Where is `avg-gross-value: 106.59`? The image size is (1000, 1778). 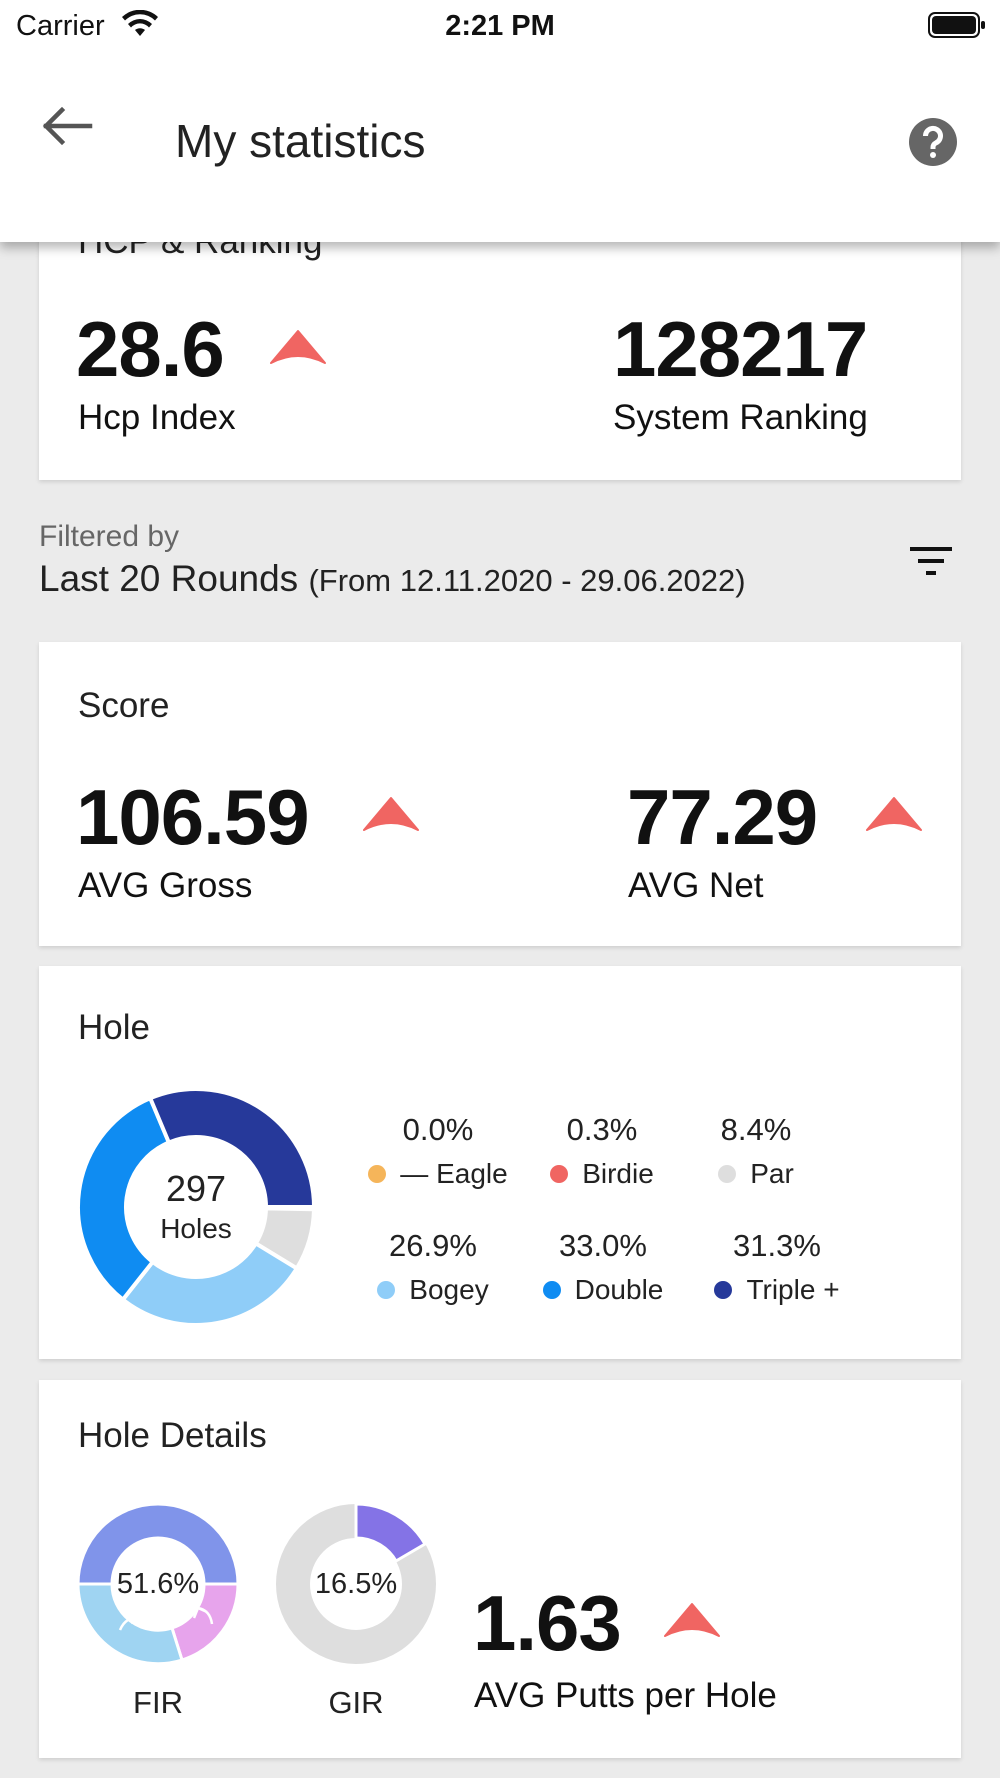
avg-gross-value: 106.59 is located at coordinates (193, 817).